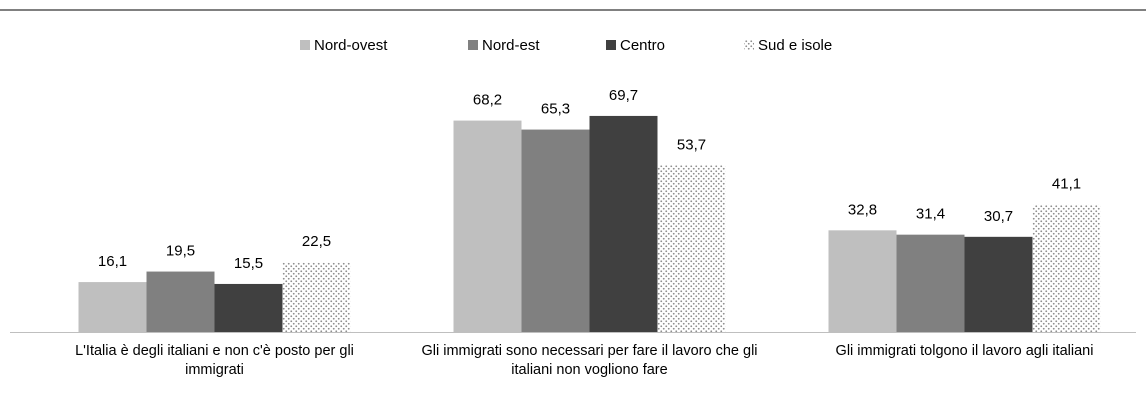 The width and height of the screenshot is (1146, 401). What do you see at coordinates (691, 144) in the screenshot?
I see `data-label: 53,7` at bounding box center [691, 144].